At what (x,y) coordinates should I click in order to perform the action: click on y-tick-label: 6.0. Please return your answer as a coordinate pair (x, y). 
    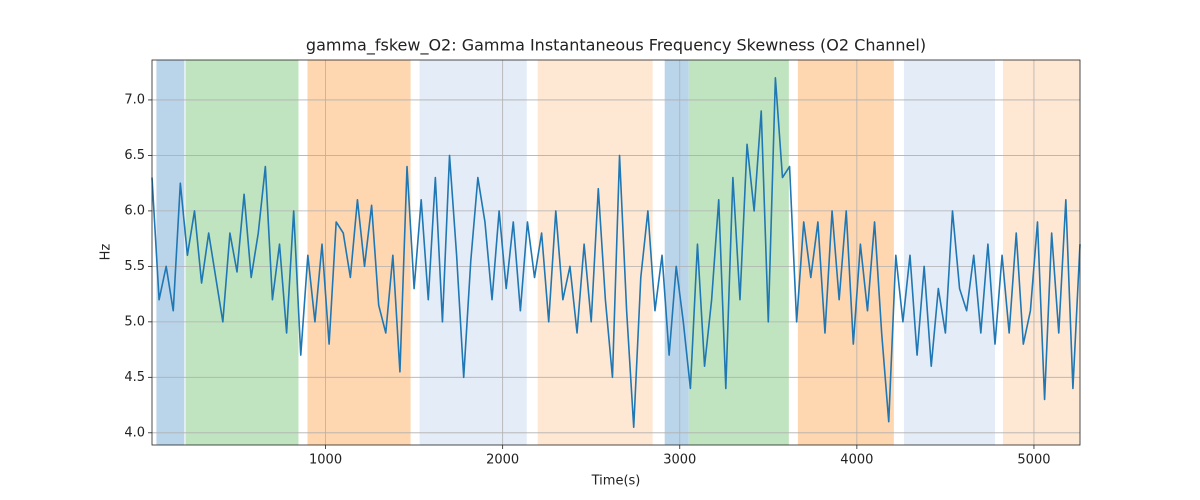
    Looking at the image, I should click on (134, 210).